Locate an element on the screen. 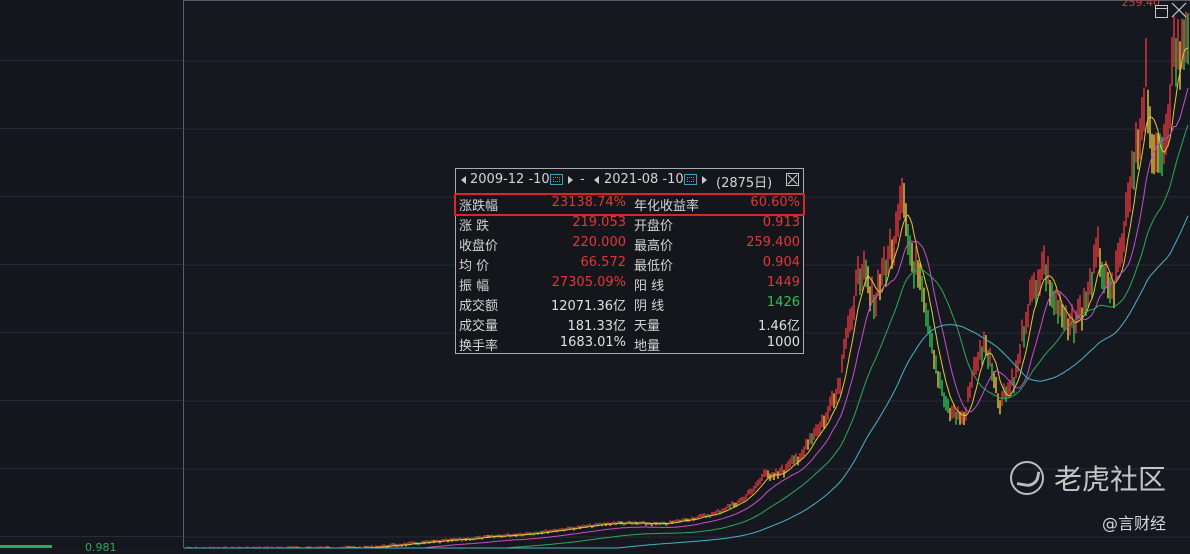  stats-label: 天量 is located at coordinates (647, 326).